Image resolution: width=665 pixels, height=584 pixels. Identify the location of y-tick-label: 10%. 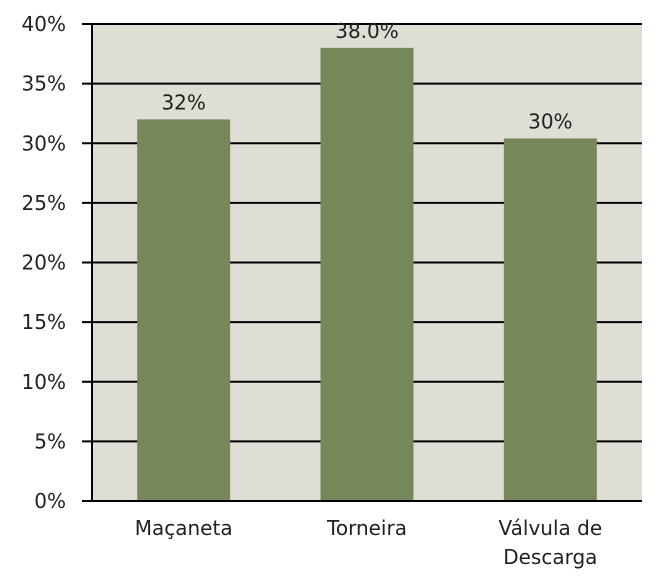
(44, 382).